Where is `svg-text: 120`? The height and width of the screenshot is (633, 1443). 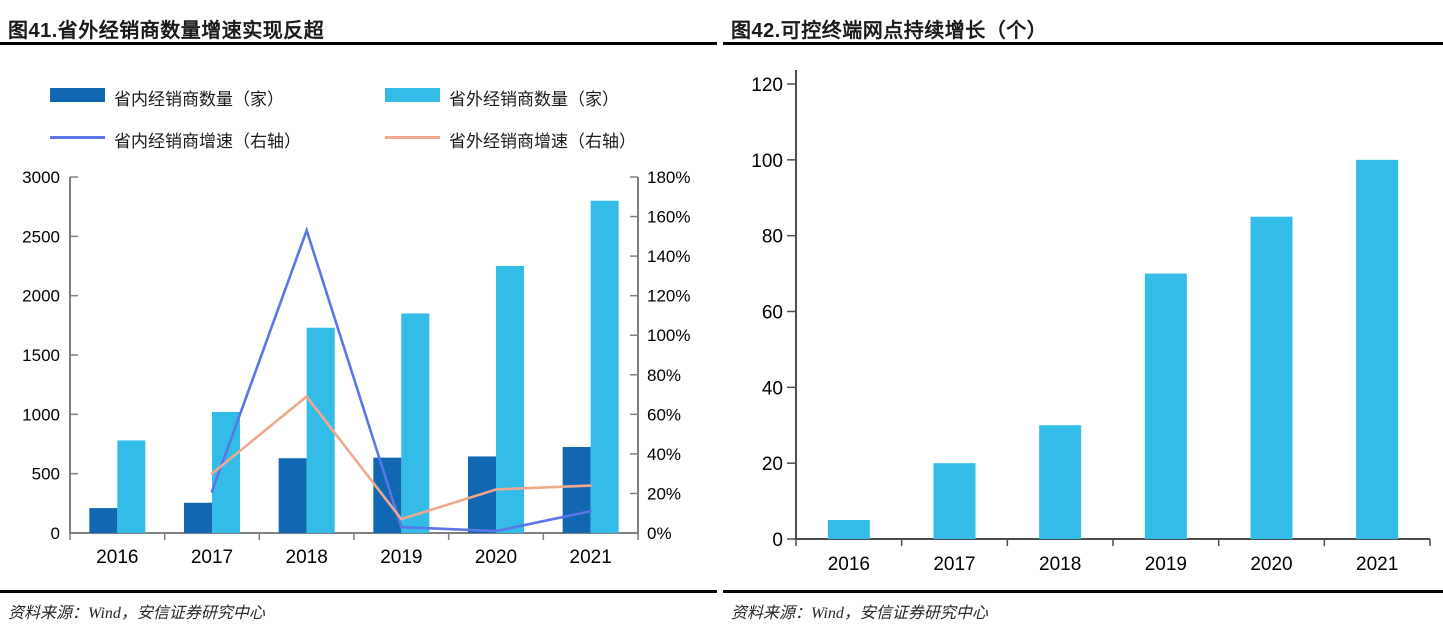
svg-text: 120 is located at coordinates (767, 85).